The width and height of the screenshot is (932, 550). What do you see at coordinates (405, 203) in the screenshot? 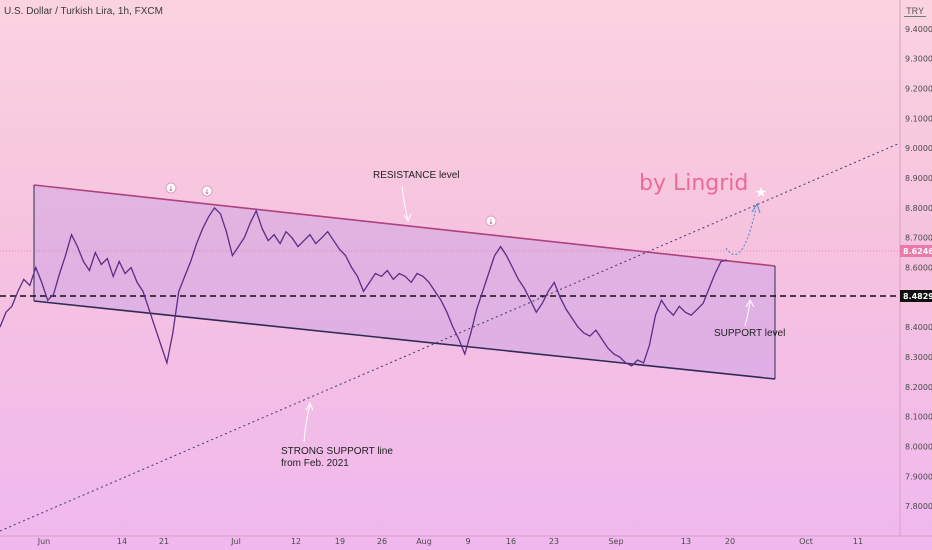
I see `resistance-arrow` at bounding box center [405, 203].